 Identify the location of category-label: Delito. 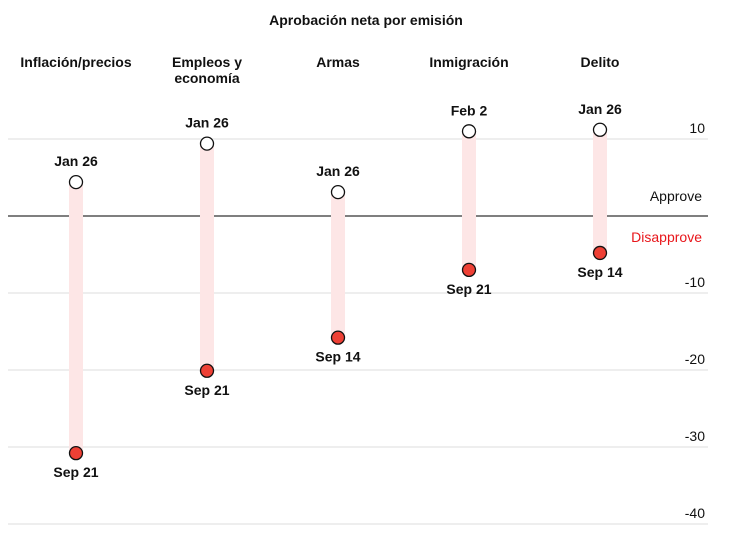
(600, 62).